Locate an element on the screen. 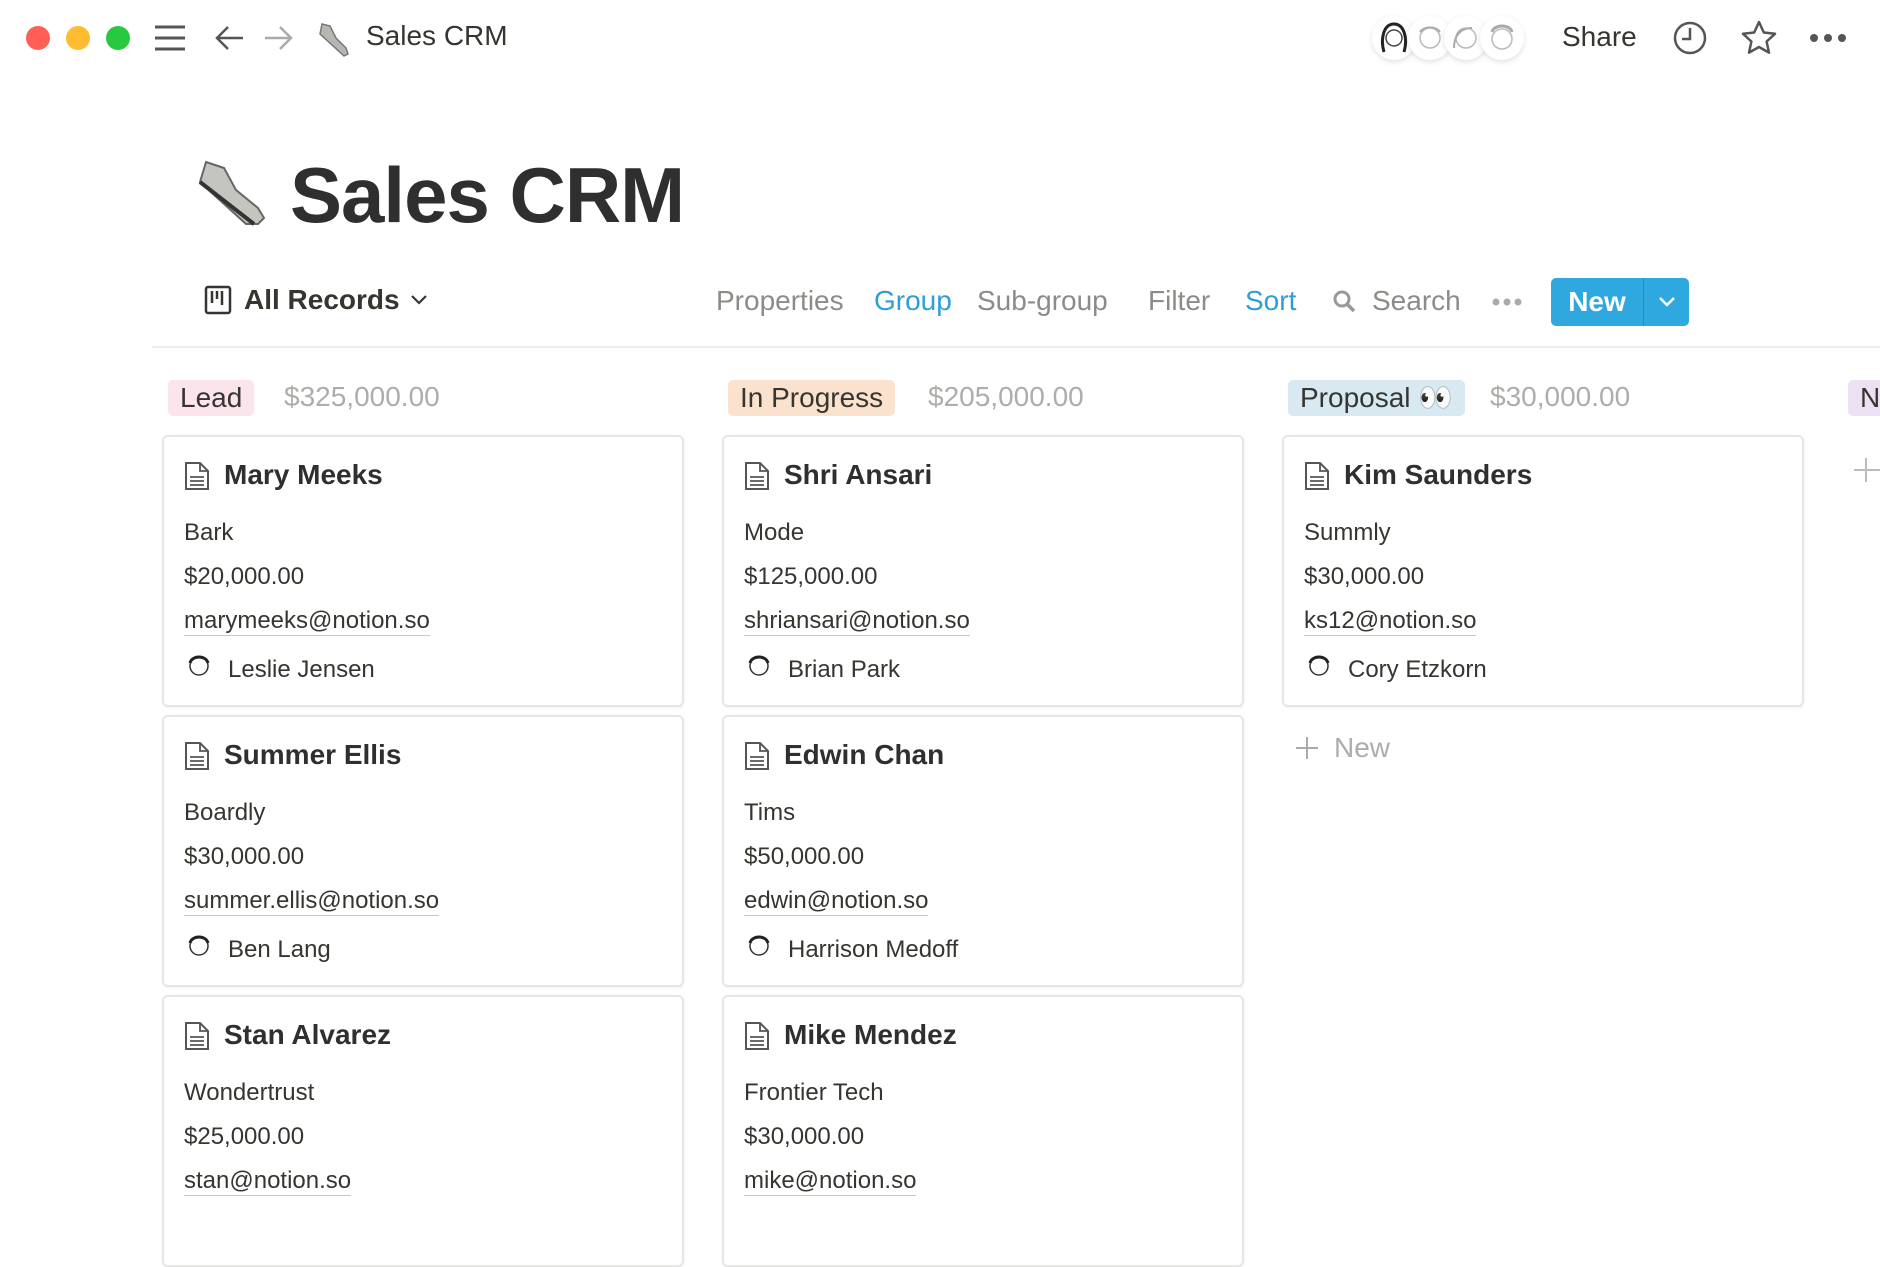 The width and height of the screenshot is (1880, 1267). card-email: marymeeks@notion.so is located at coordinates (307, 621).